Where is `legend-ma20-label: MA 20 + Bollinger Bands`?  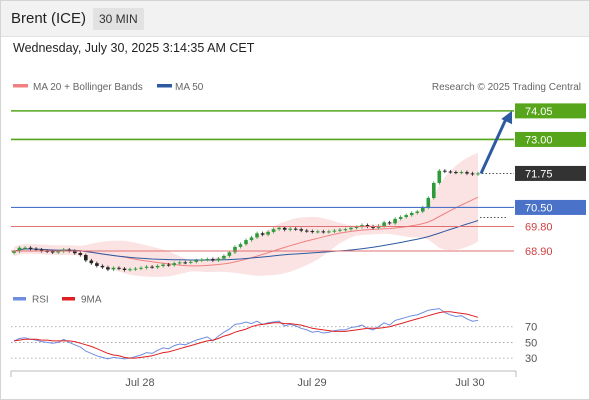 legend-ma20-label: MA 20 + Bollinger Bands is located at coordinates (88, 87).